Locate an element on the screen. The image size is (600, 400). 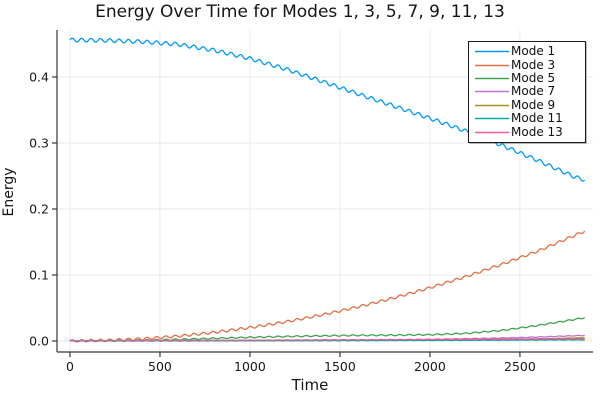
x-tick-label: 500 is located at coordinates (160, 366).